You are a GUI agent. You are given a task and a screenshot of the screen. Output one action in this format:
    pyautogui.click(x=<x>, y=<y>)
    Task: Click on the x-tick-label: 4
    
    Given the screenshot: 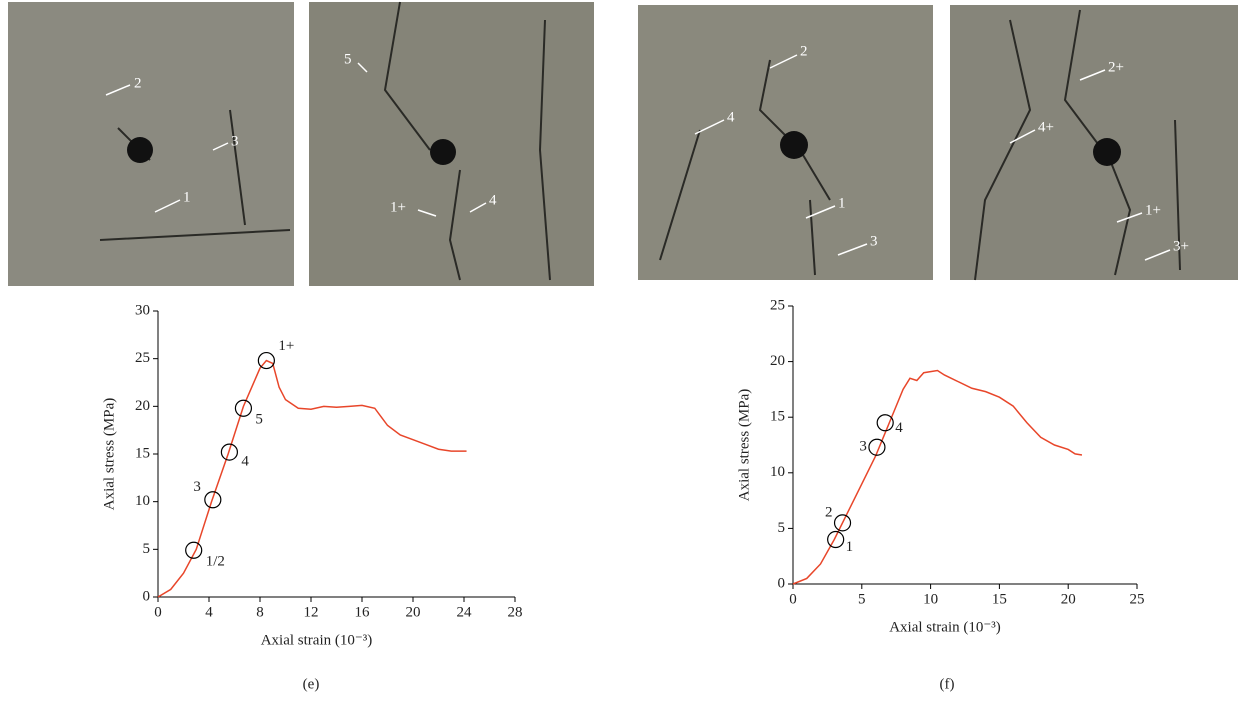 What is the action you would take?
    pyautogui.click(x=209, y=612)
    